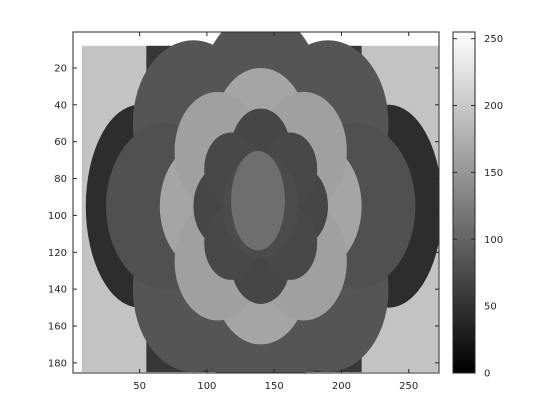 Image resolution: width=560 pixels, height=420 pixels. I want to click on colorbar-frame, so click(464, 202).